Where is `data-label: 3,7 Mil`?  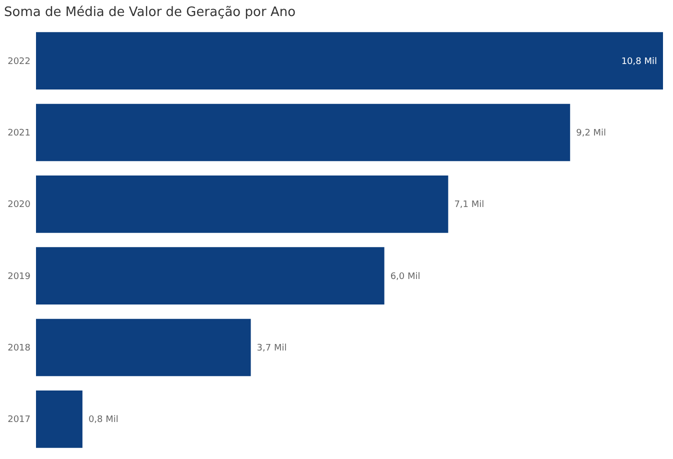
data-label: 3,7 Mil is located at coordinates (271, 349).